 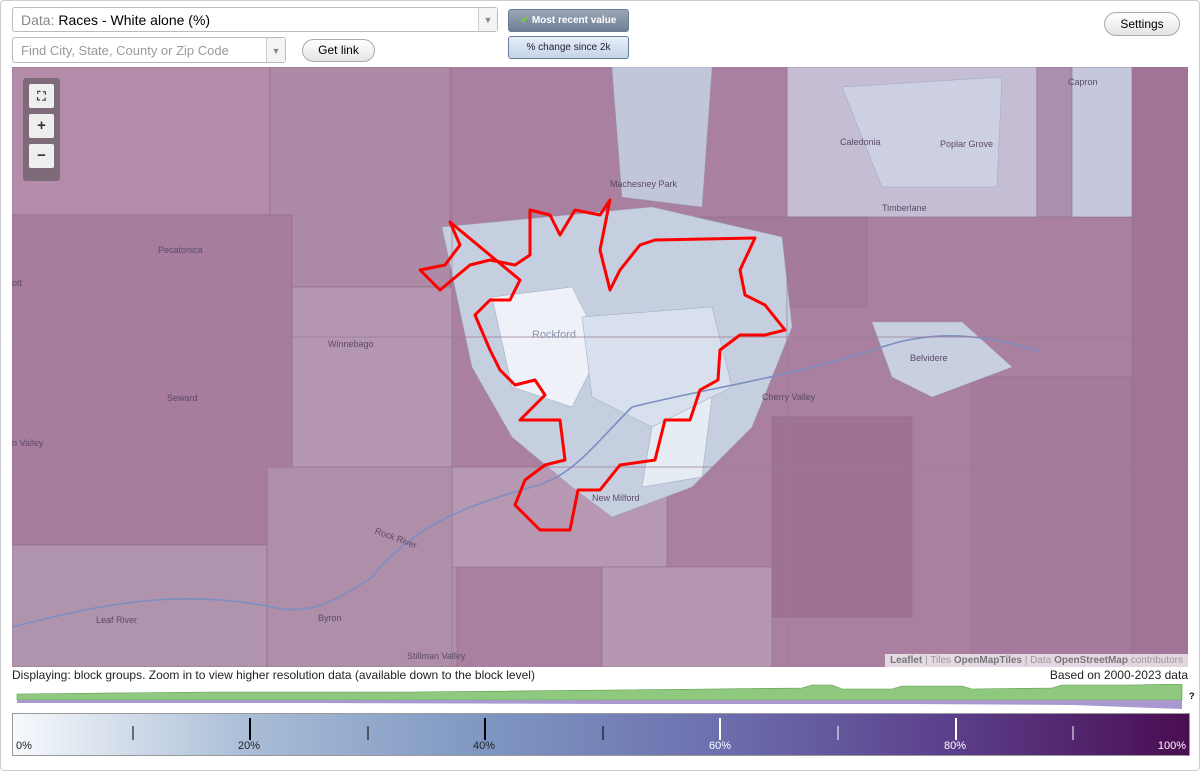 What do you see at coordinates (1091, 660) in the screenshot?
I see `attr-link: OpenStreetMap` at bounding box center [1091, 660].